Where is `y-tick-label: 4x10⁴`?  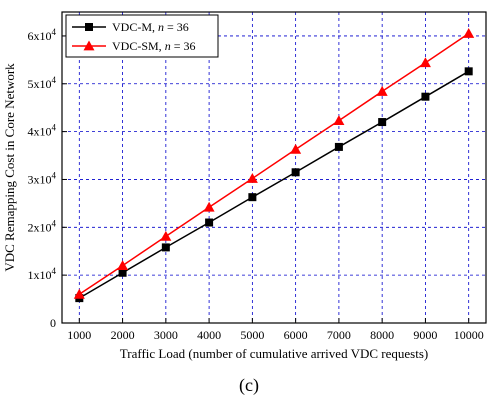 y-tick-label: 4x10⁴ is located at coordinates (42, 131).